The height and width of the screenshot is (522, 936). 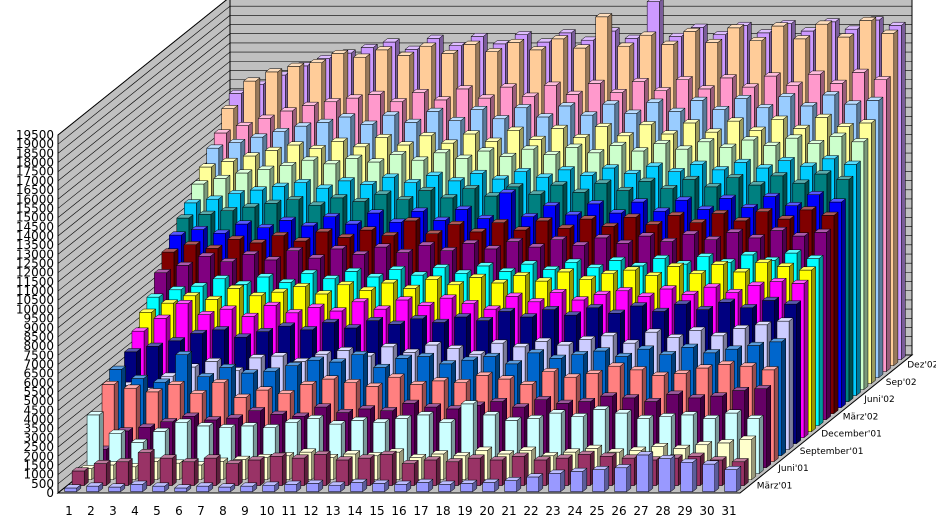 What do you see at coordinates (464, 511) in the screenshot?
I see `x-tick-label: 19` at bounding box center [464, 511].